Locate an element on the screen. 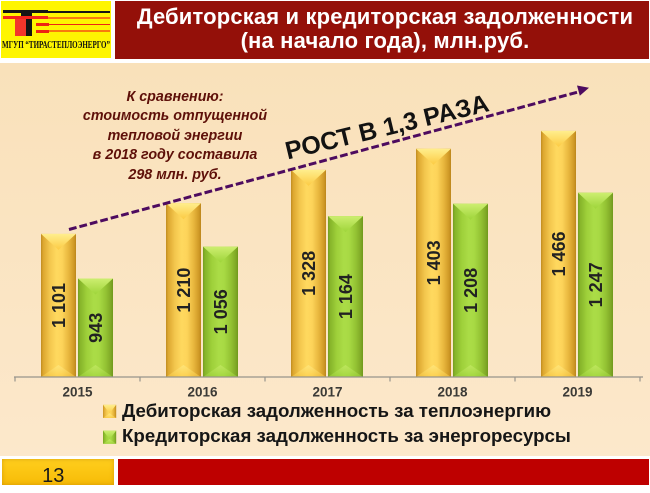 Image resolution: width=650 pixels, height=493 pixels. svg-text: 1 403 is located at coordinates (434, 262).